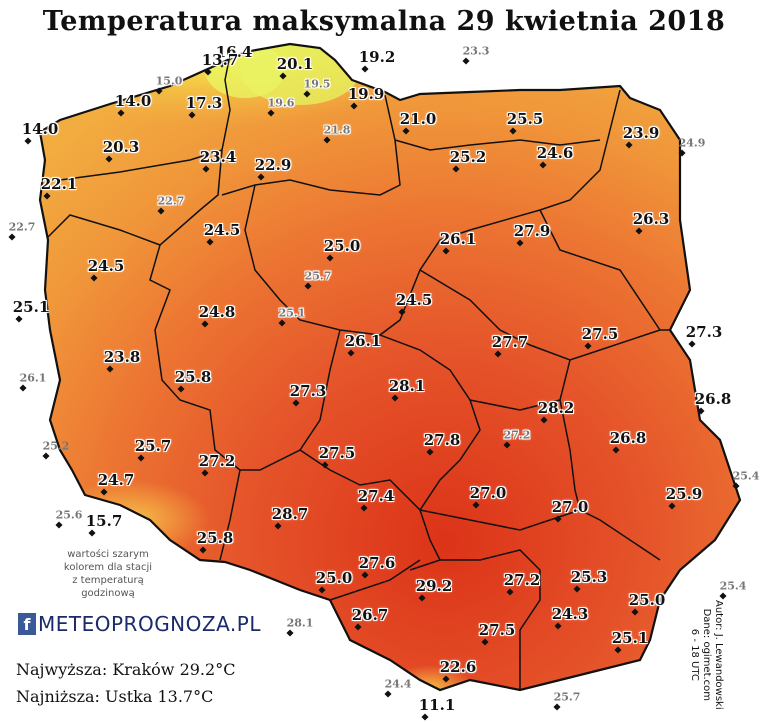 This screenshot has width=768, height=722. What do you see at coordinates (204, 103) in the screenshot?
I see `station-temperature: 17.3` at bounding box center [204, 103].